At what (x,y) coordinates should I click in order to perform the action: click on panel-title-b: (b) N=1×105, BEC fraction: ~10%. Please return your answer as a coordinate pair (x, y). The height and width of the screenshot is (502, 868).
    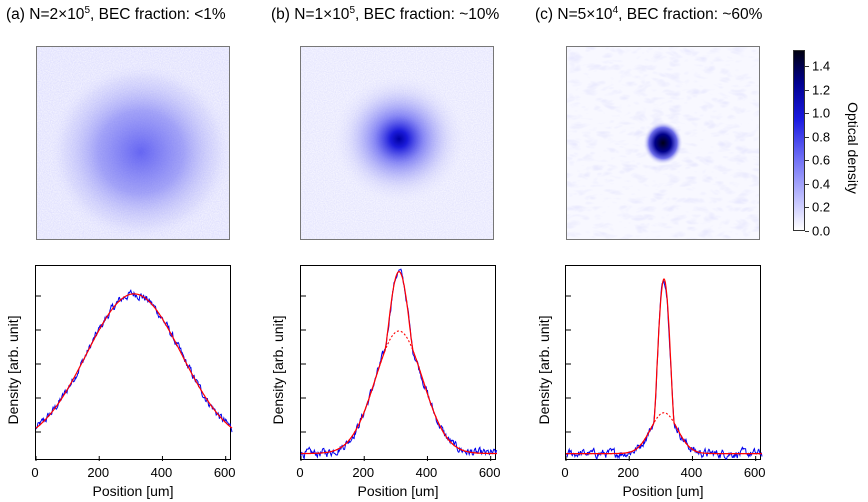
    Looking at the image, I should click on (385, 14).